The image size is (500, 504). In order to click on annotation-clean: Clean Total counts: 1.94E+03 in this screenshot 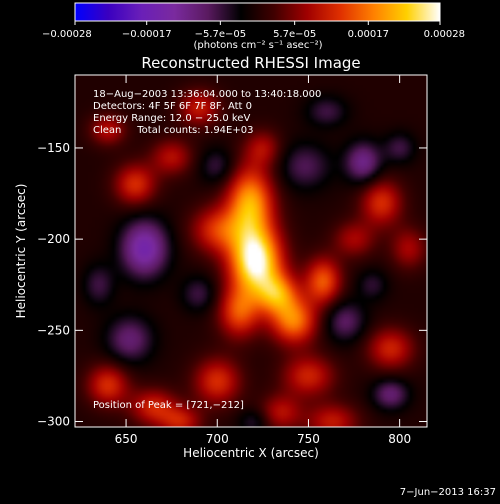, I will do `click(173, 130)`.